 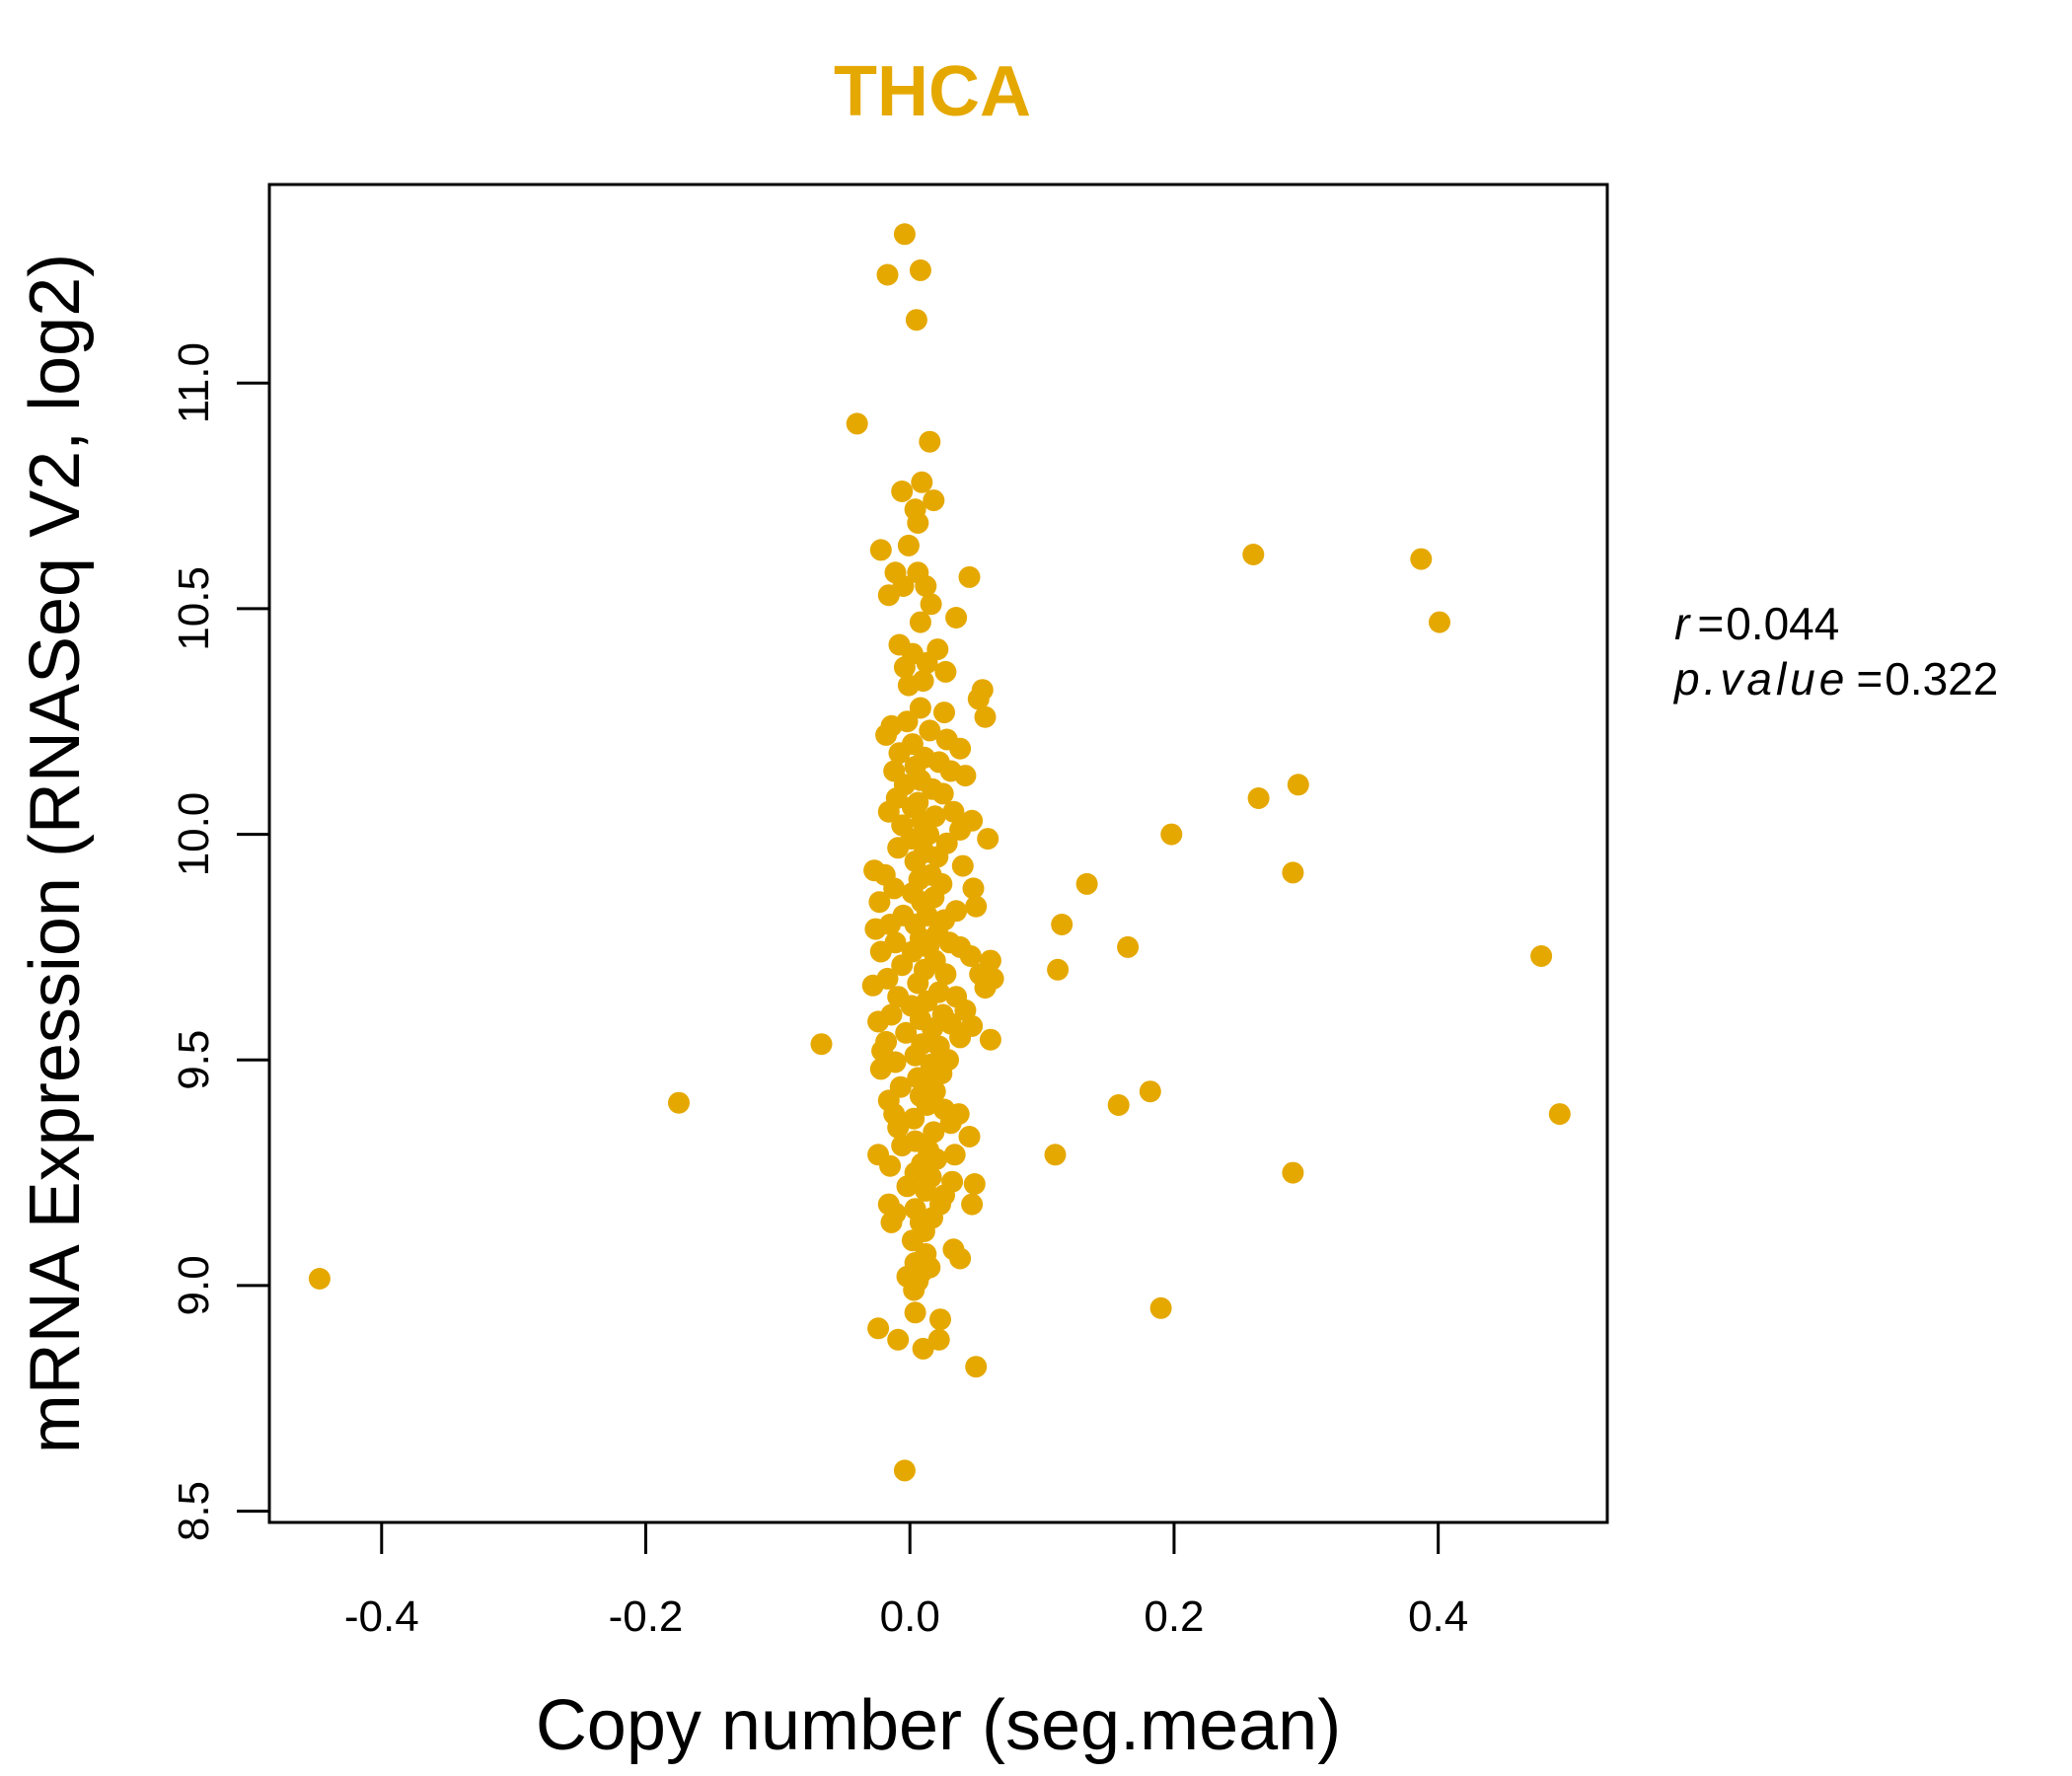 I want to click on x-tick-label: 0.0, so click(x=910, y=1617).